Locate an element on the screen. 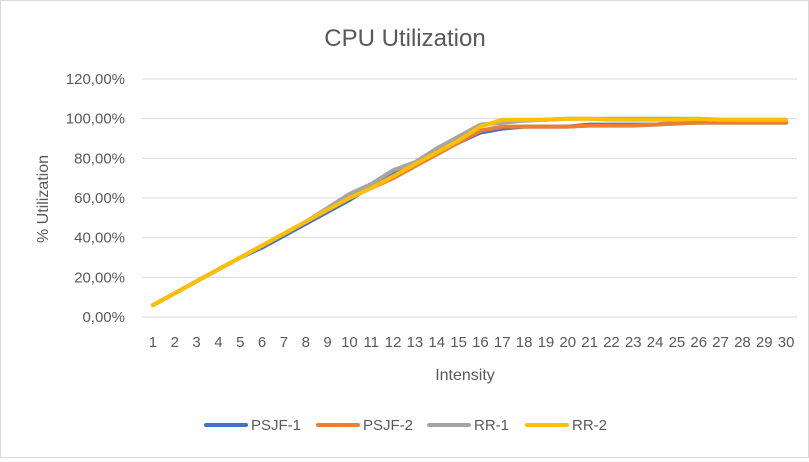  chart-title: CPU Utilization is located at coordinates (404, 38).